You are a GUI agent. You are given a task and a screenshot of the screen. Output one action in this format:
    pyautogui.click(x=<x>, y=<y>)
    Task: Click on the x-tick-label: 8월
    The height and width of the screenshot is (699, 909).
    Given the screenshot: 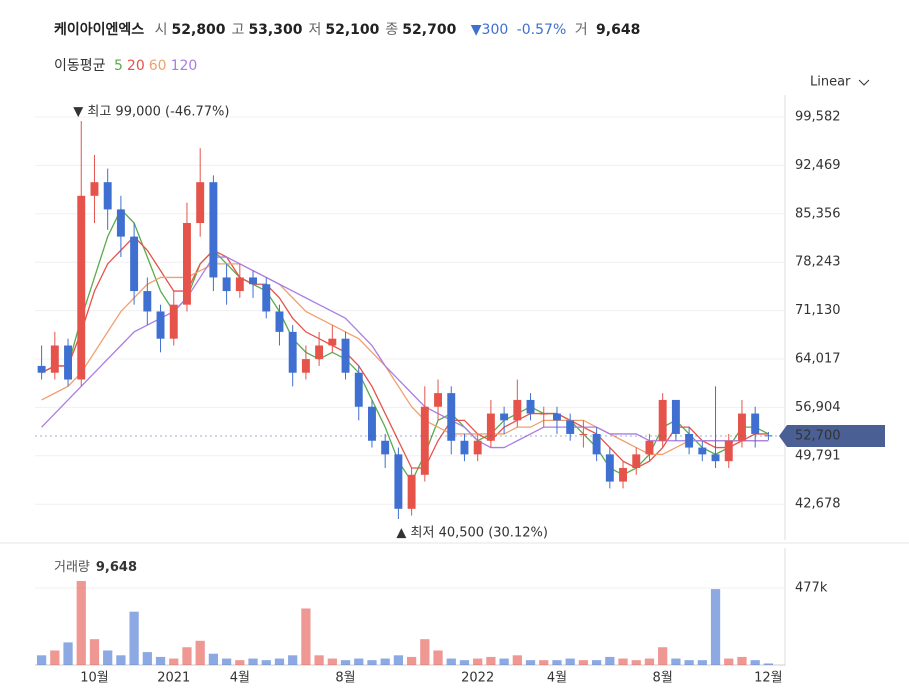 What is the action you would take?
    pyautogui.click(x=345, y=678)
    